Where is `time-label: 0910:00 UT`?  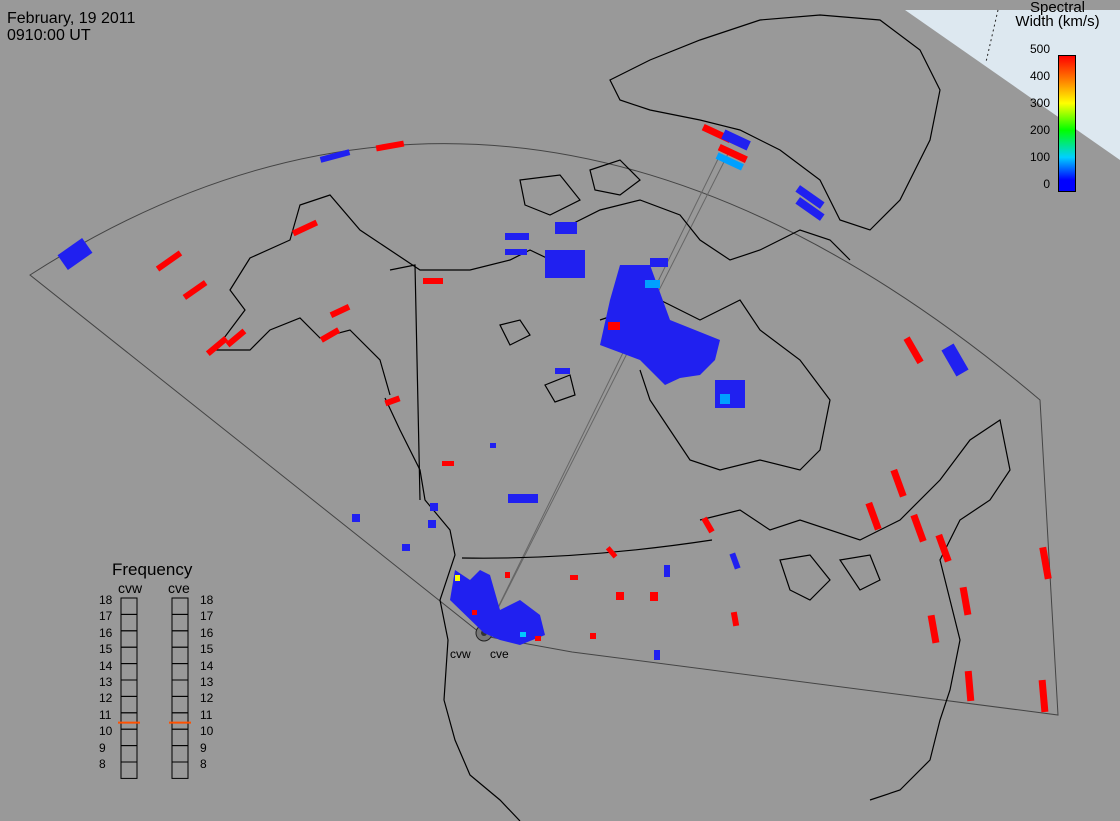 time-label: 0910:00 UT is located at coordinates (49, 35).